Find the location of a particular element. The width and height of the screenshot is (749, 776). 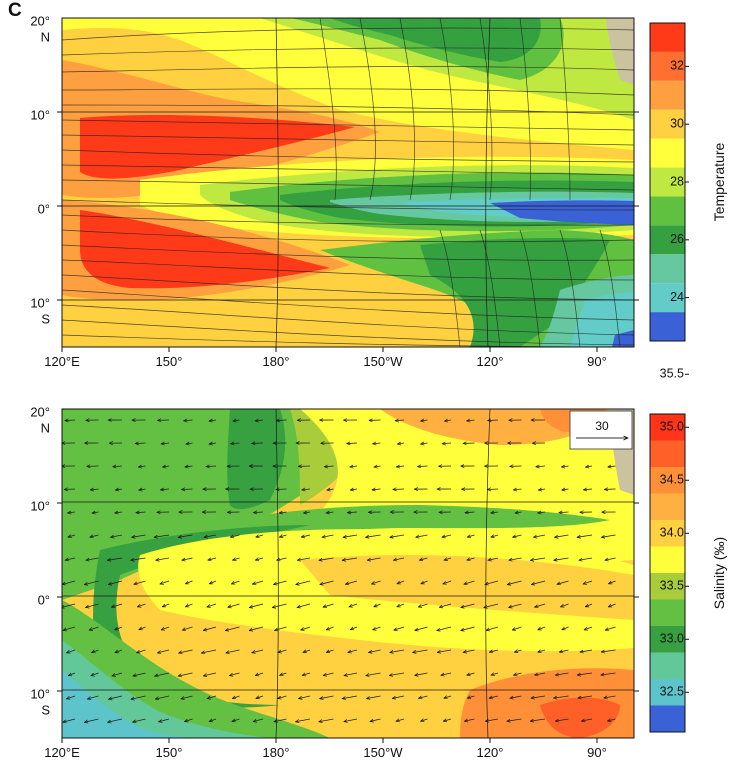

temp-y-tick-label: 0° is located at coordinates (44, 208).